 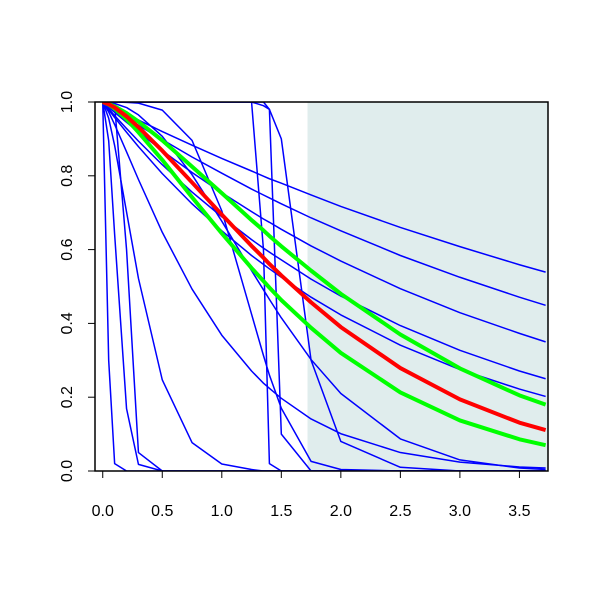 What do you see at coordinates (67, 176) in the screenshot?
I see `y-tick-label: 0.8` at bounding box center [67, 176].